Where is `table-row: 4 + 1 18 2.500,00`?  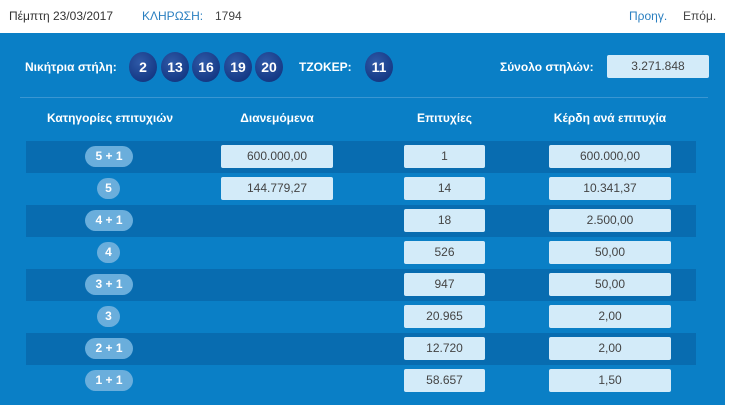 table-row: 4 + 1 18 2.500,00 is located at coordinates (361, 221).